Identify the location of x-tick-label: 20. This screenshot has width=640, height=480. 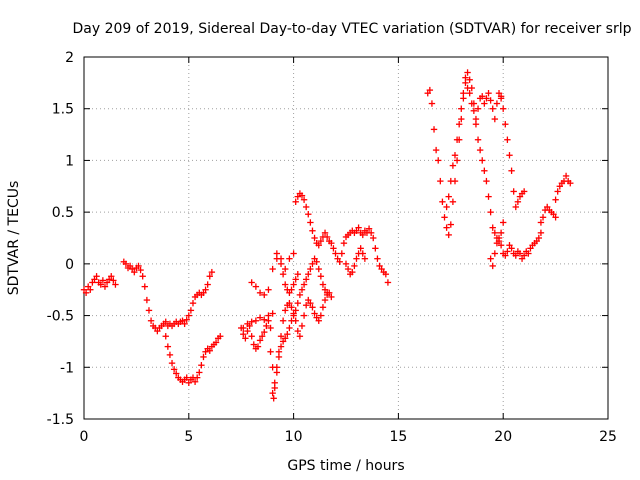
(503, 437).